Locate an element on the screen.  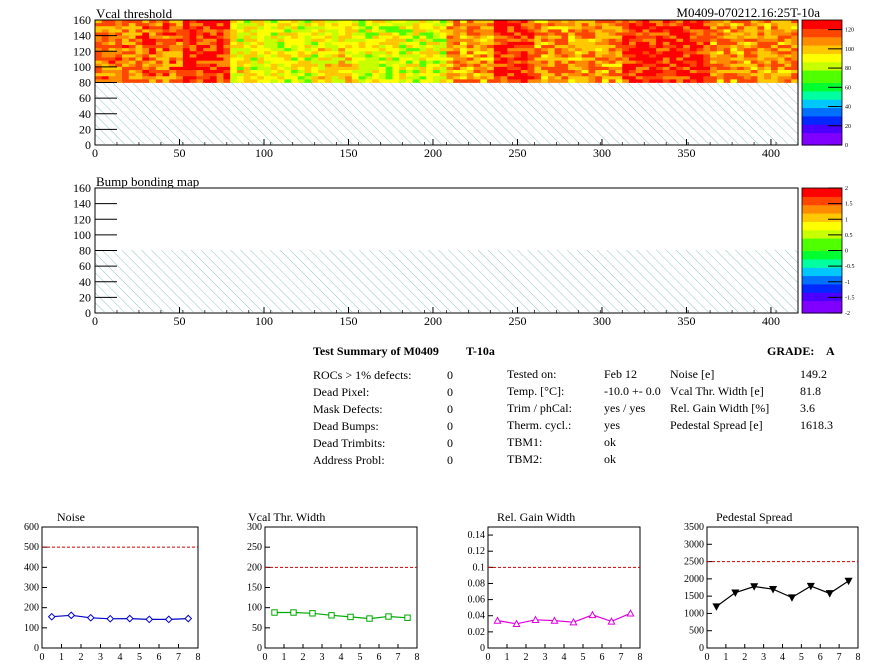
y-tick-label: 120 is located at coordinates (82, 219).